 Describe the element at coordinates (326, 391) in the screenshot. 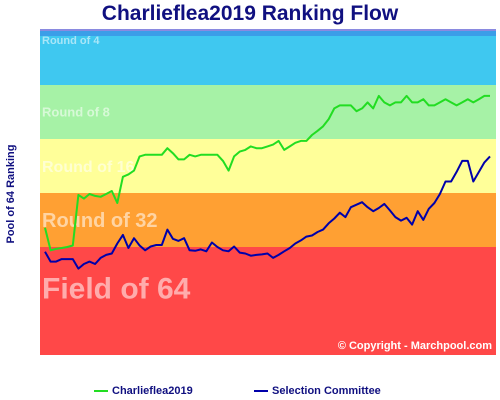

I see `legend-label: Selection Committee` at that location.